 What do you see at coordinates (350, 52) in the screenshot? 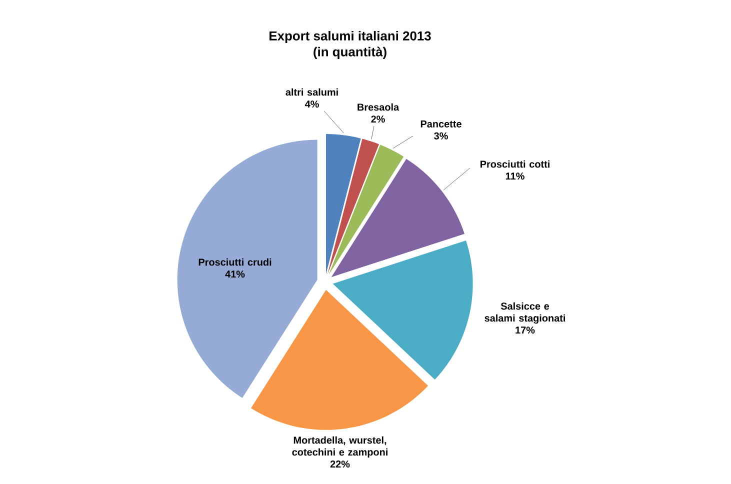
I see `chart-subtitle: (in quantità)` at bounding box center [350, 52].